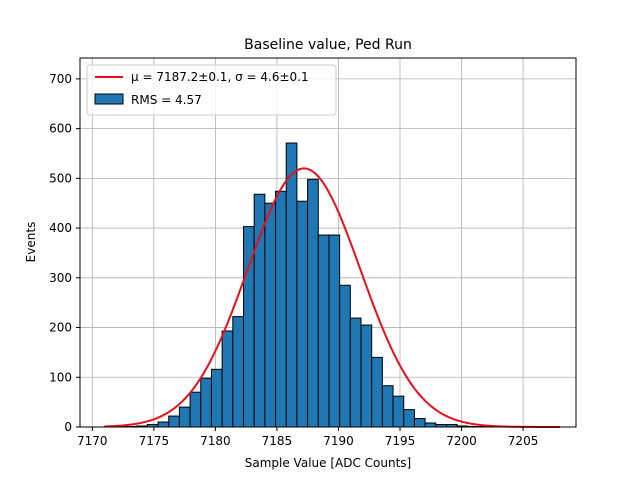  I want to click on y-tick-label: 700, so click(60, 79).